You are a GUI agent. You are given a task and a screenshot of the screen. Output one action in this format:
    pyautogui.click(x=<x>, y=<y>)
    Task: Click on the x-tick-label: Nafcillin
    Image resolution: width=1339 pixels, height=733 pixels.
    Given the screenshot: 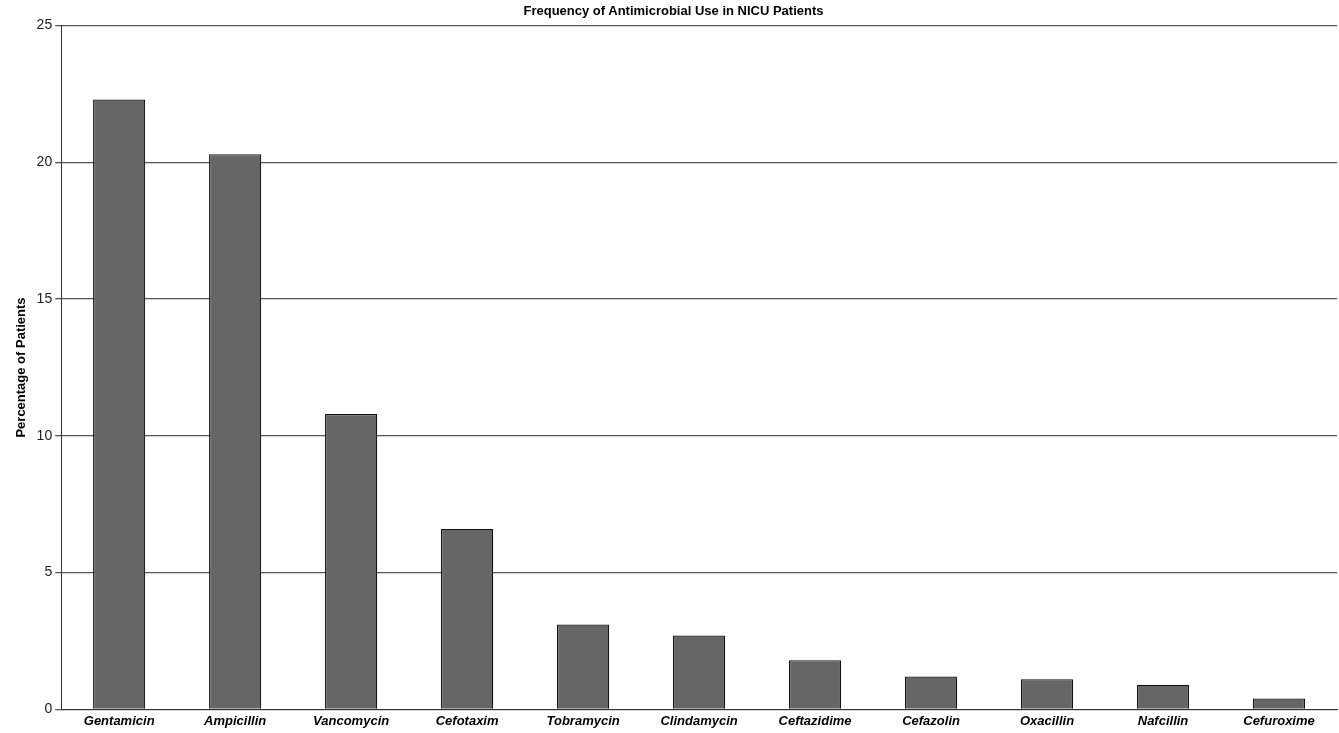 What is the action you would take?
    pyautogui.click(x=1163, y=720)
    